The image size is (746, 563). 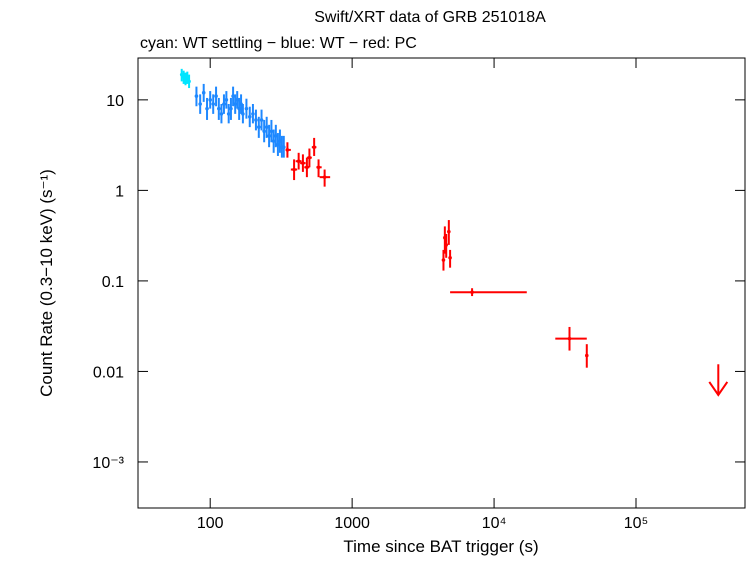 What do you see at coordinates (494, 523) in the screenshot?
I see `x-tick-label: 10⁴` at bounding box center [494, 523].